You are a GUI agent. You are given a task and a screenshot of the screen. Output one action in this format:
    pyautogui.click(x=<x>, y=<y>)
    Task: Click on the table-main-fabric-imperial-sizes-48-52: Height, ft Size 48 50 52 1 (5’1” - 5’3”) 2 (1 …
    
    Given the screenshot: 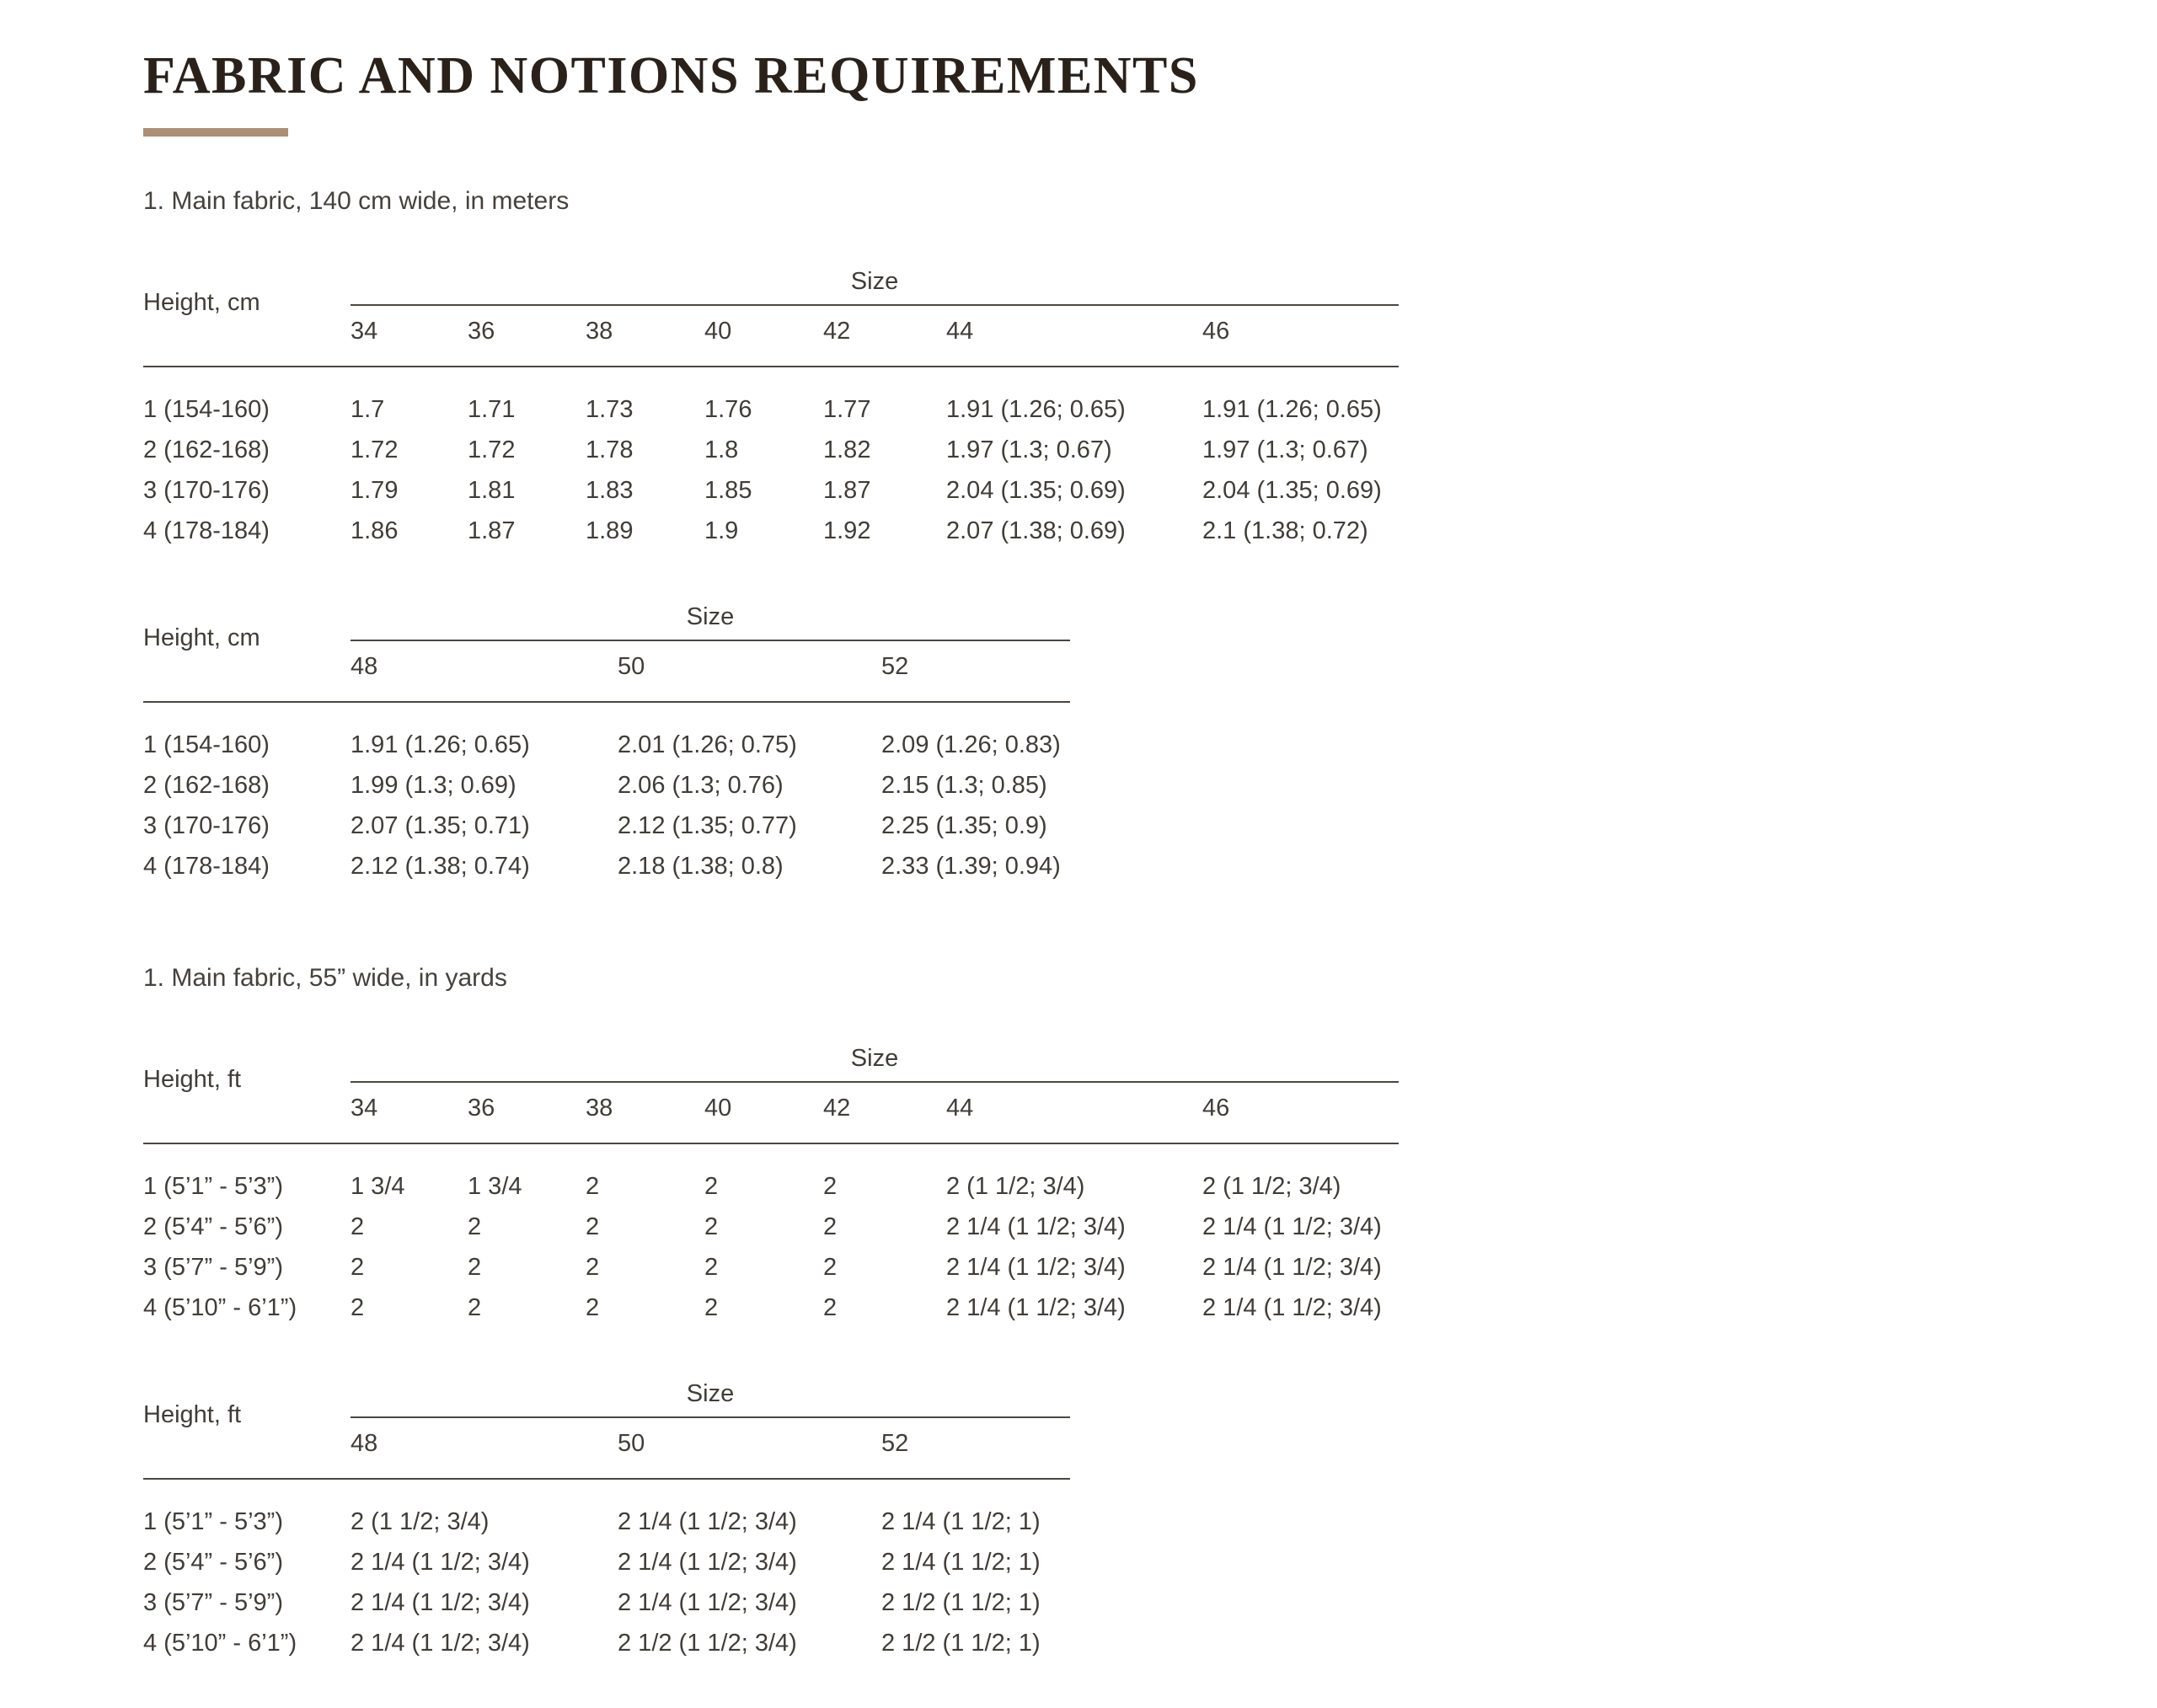 What is the action you would take?
    pyautogui.click(x=606, y=1521)
    